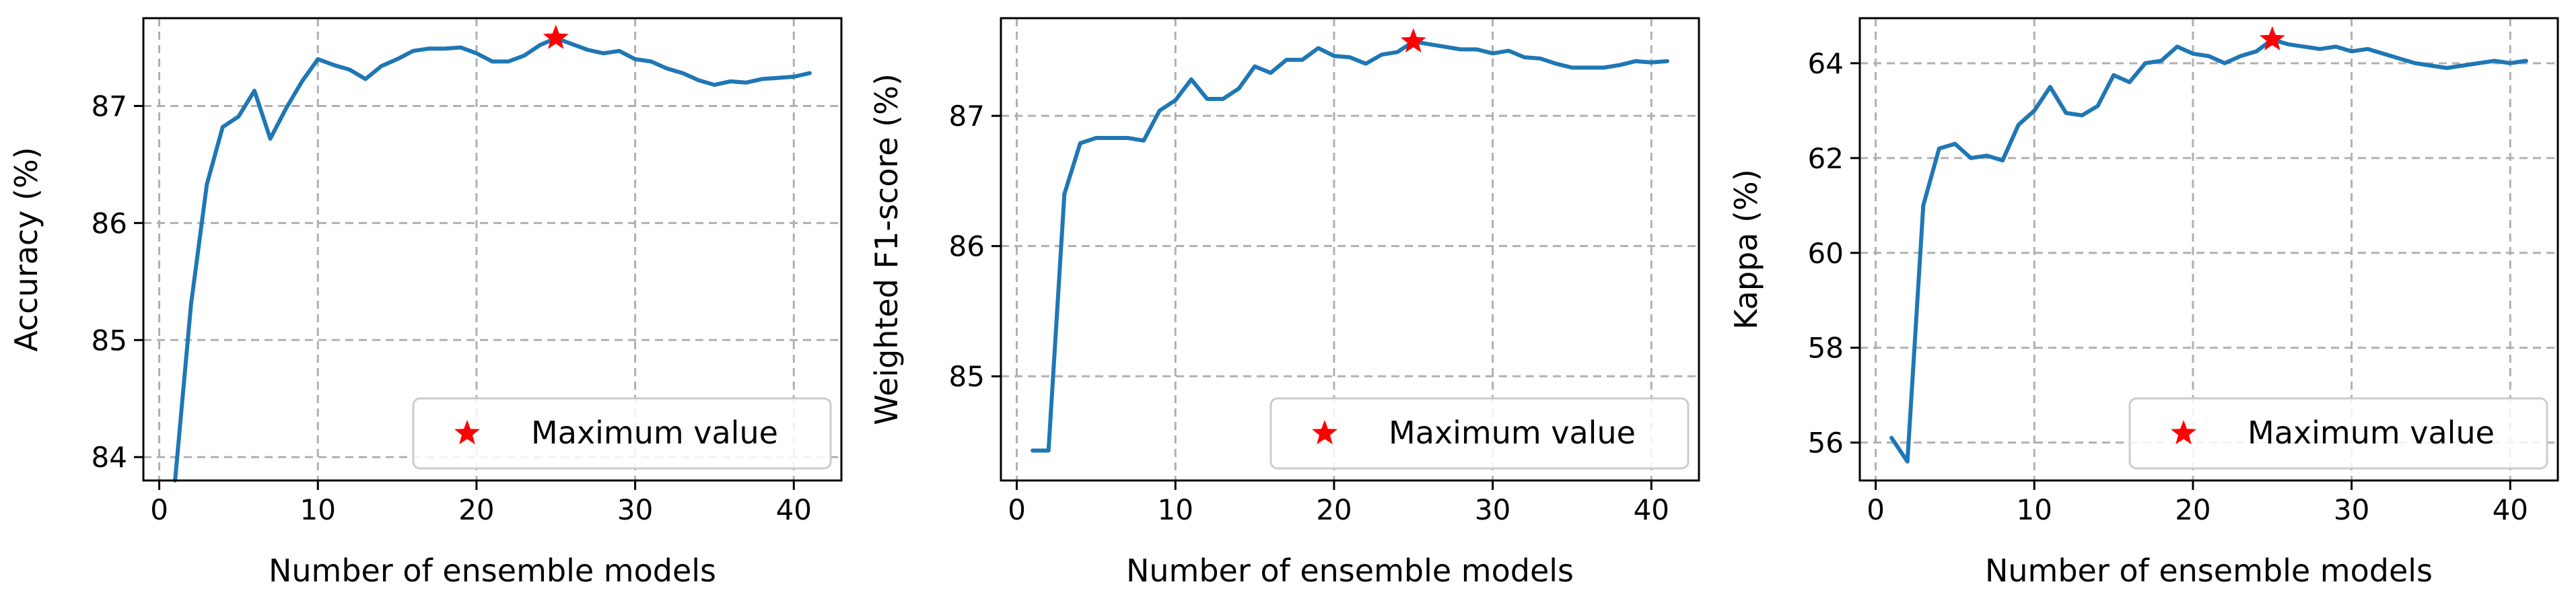  What do you see at coordinates (1826, 253) in the screenshot?
I see `y-tick-label: 60` at bounding box center [1826, 253].